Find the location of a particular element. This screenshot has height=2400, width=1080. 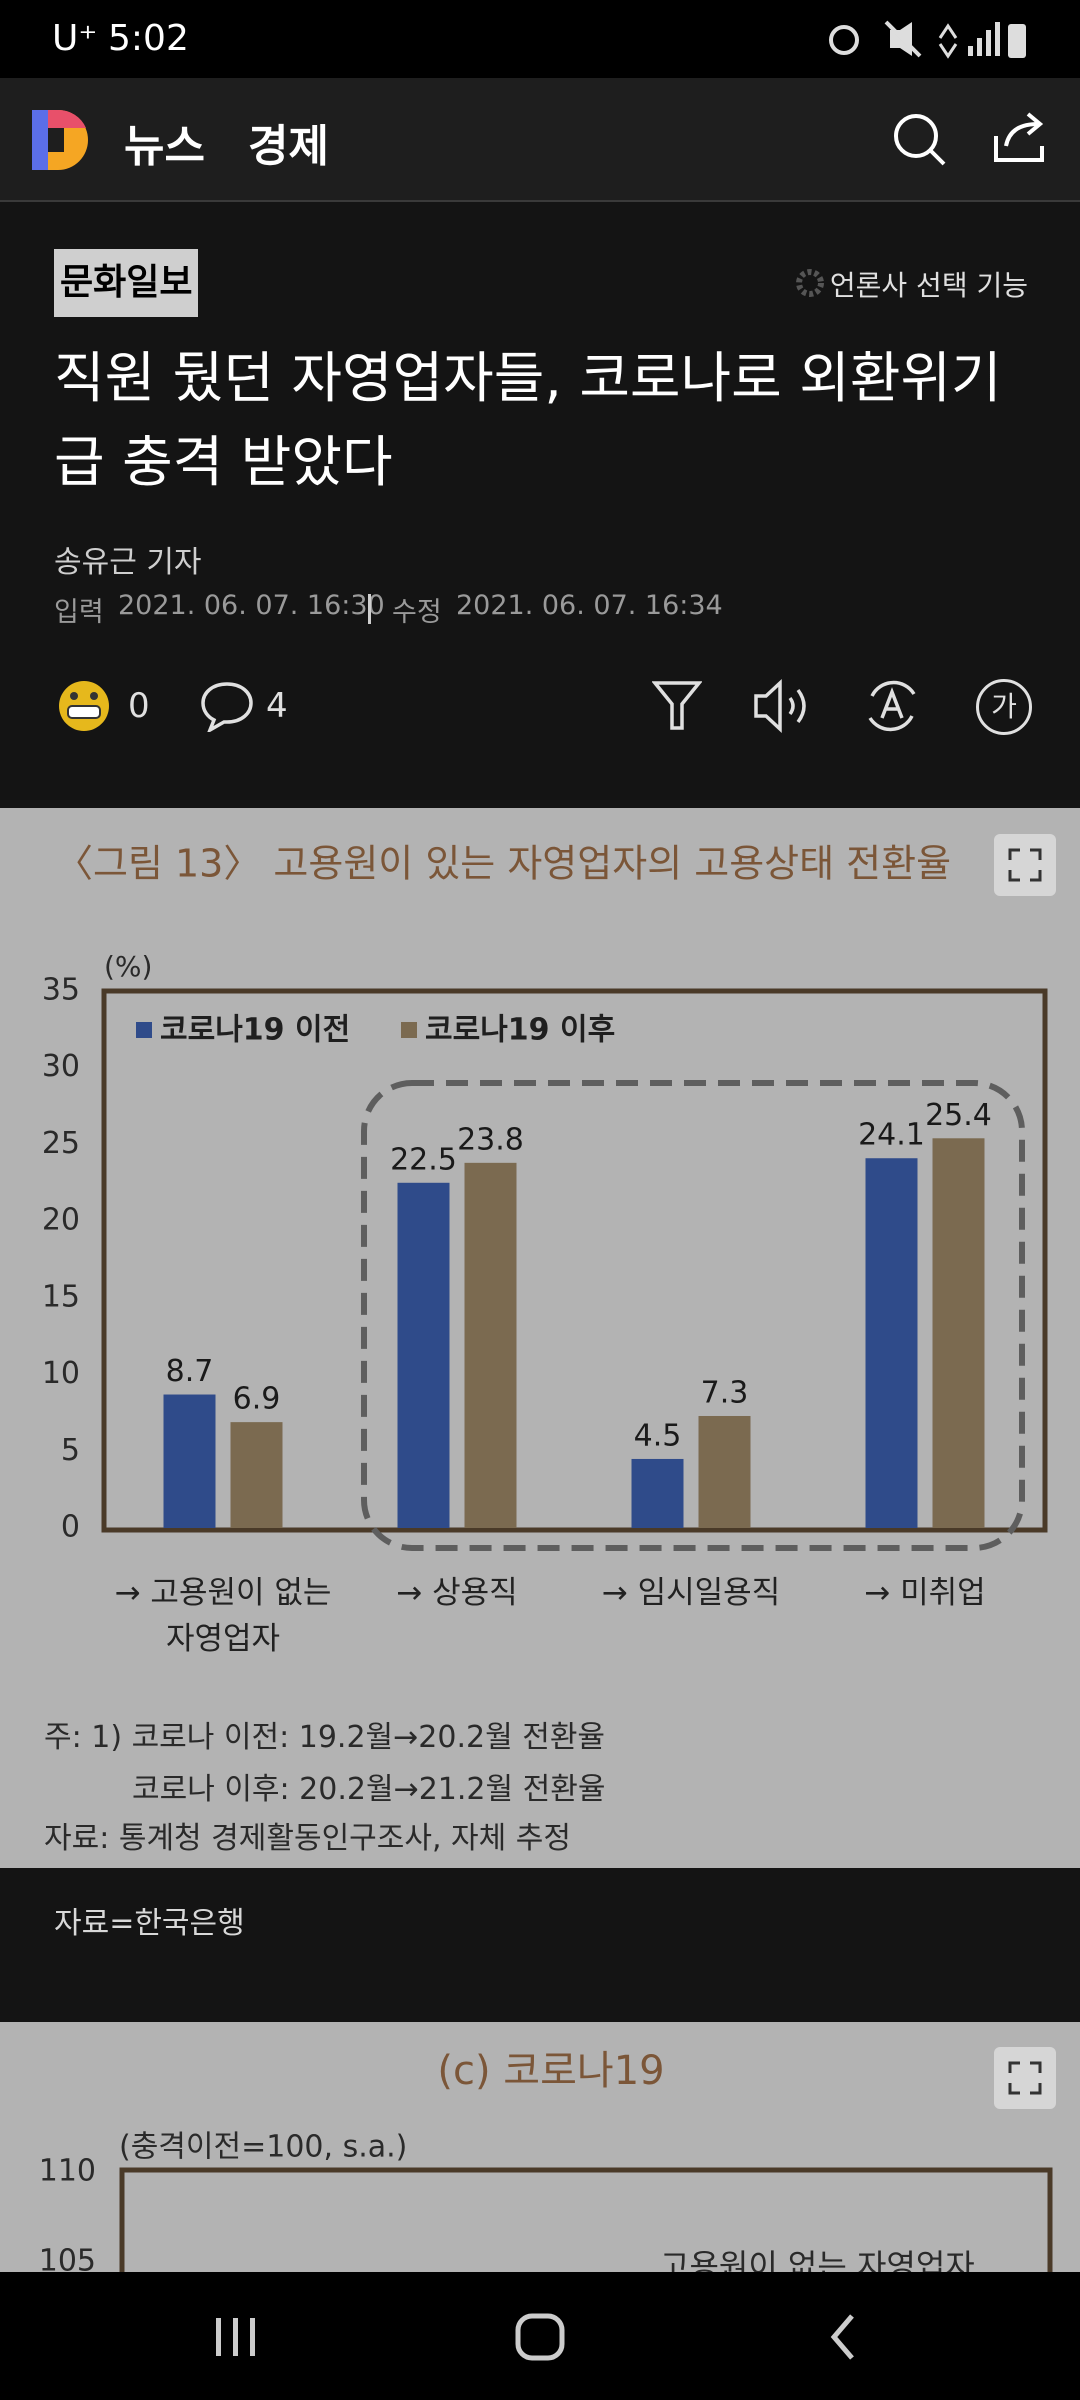

filter-icon is located at coordinates (677, 705).